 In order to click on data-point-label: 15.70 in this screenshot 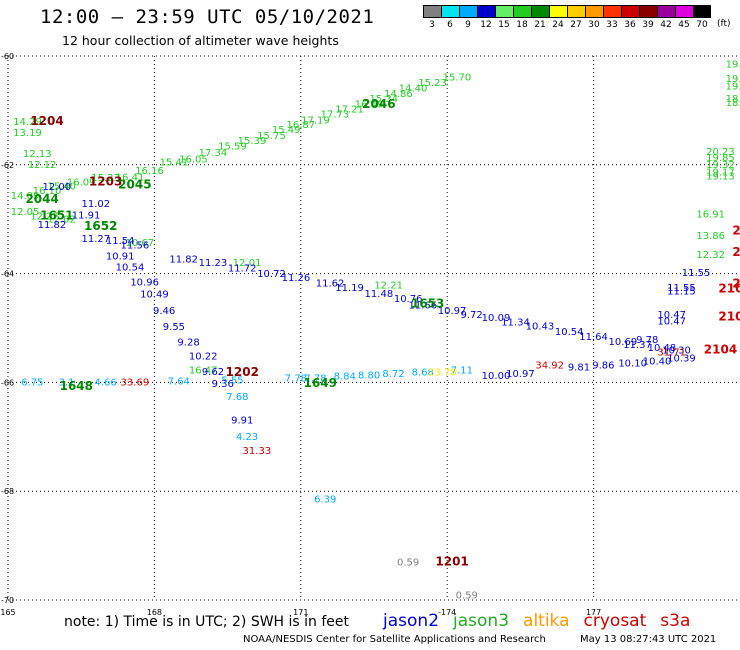, I will do `click(457, 77)`.